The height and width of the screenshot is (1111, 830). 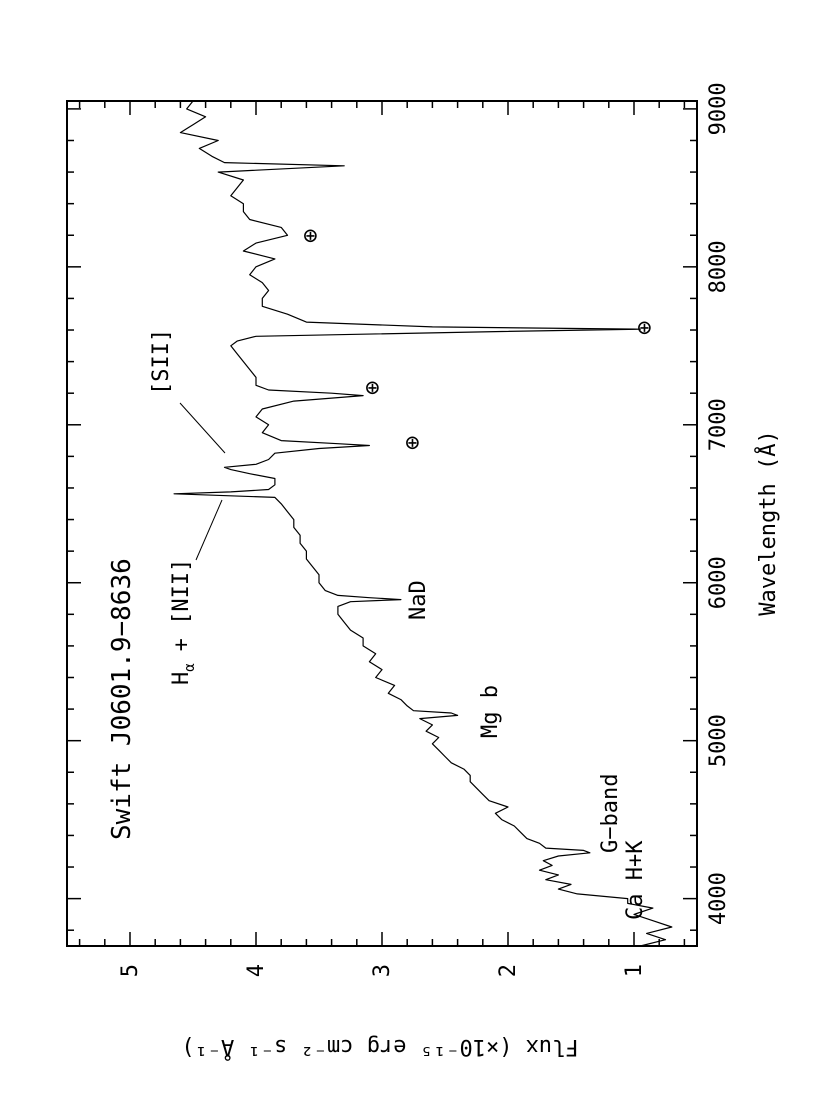 What do you see at coordinates (767, 522) in the screenshot?
I see `x-axis-label: Wavelength (Å)` at bounding box center [767, 522].